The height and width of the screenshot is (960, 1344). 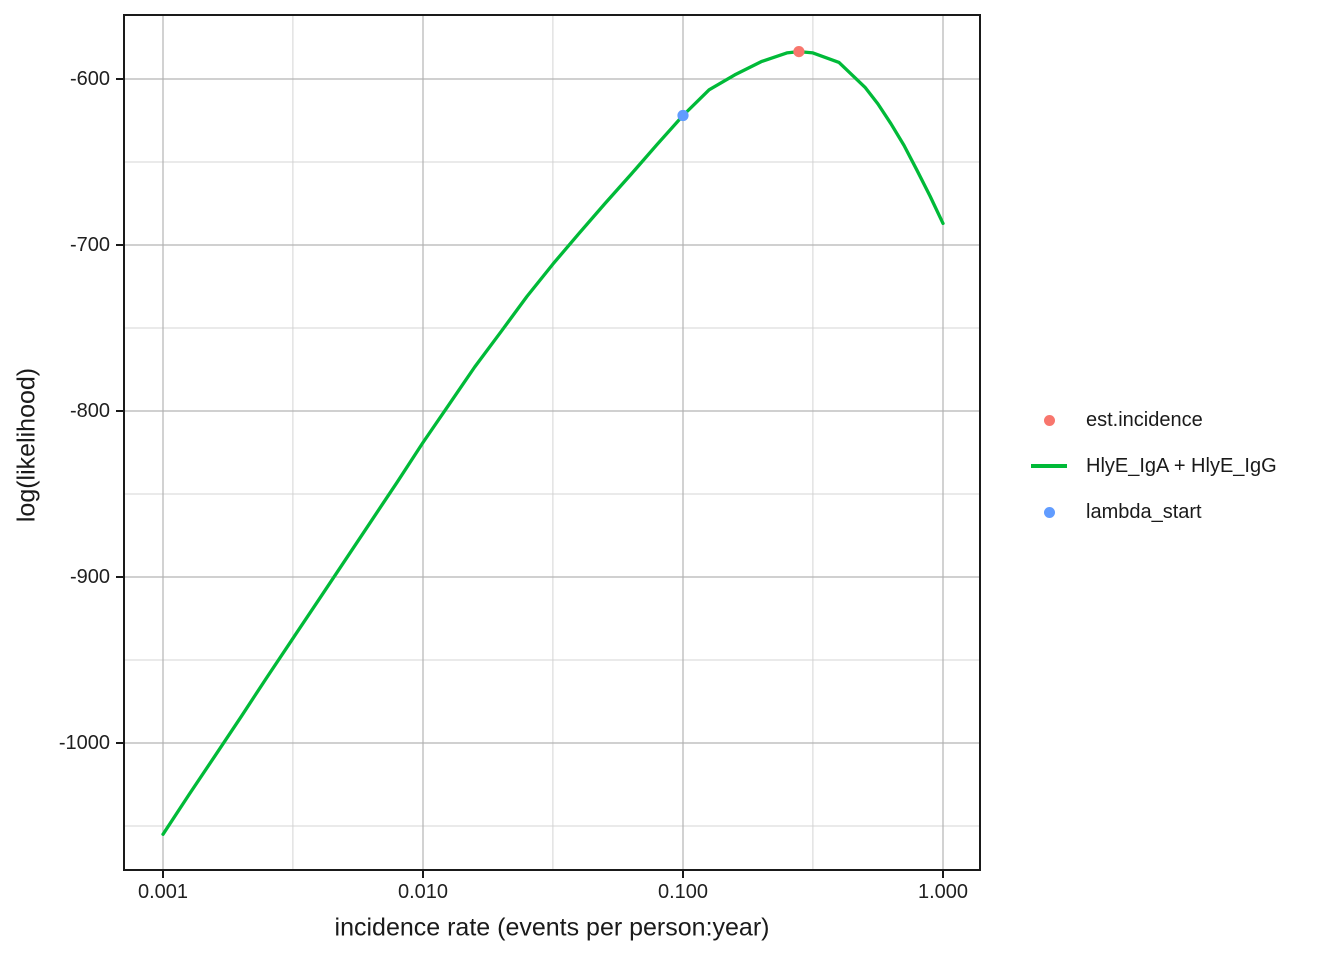 I want to click on legend-line-key, so click(x=1049, y=466).